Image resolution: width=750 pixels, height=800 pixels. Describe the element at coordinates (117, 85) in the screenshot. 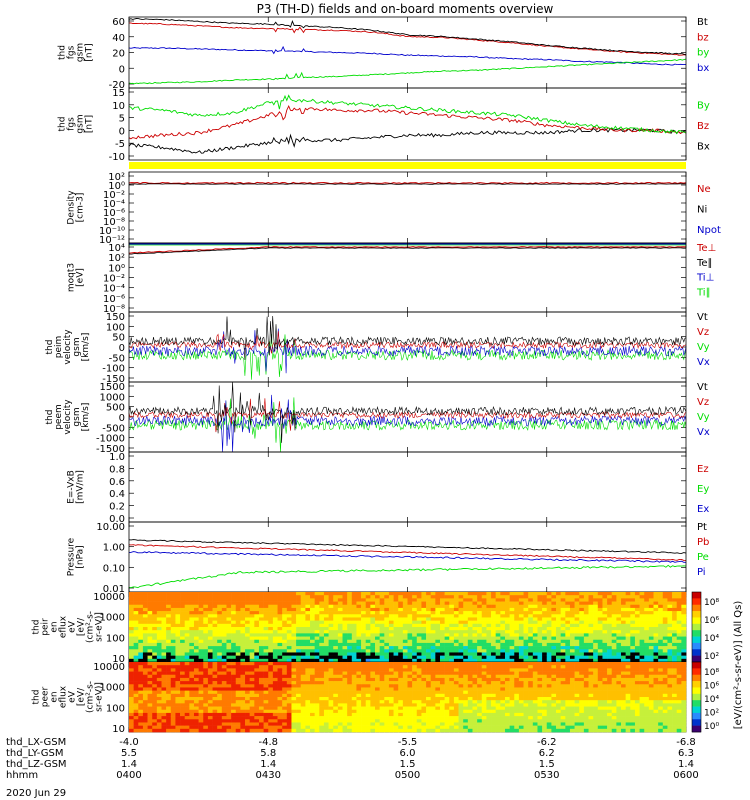

I see `y-tick-label: -20` at that location.